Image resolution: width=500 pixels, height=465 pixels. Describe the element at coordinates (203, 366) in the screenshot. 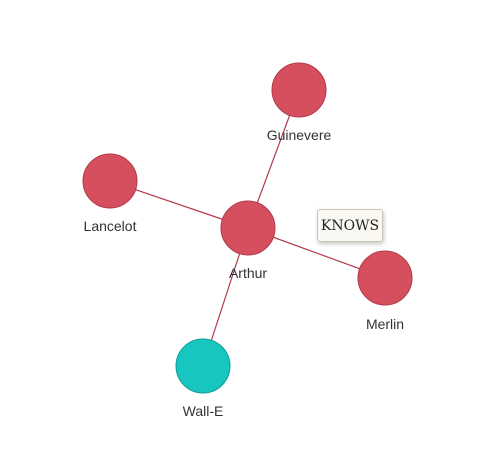

I see `node-walle` at that location.